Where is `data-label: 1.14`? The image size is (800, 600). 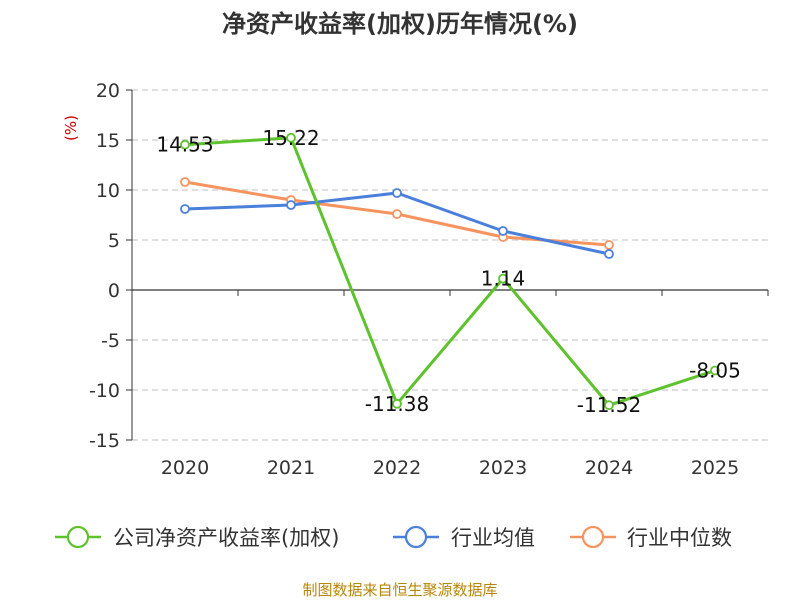 data-label: 1.14 is located at coordinates (503, 279).